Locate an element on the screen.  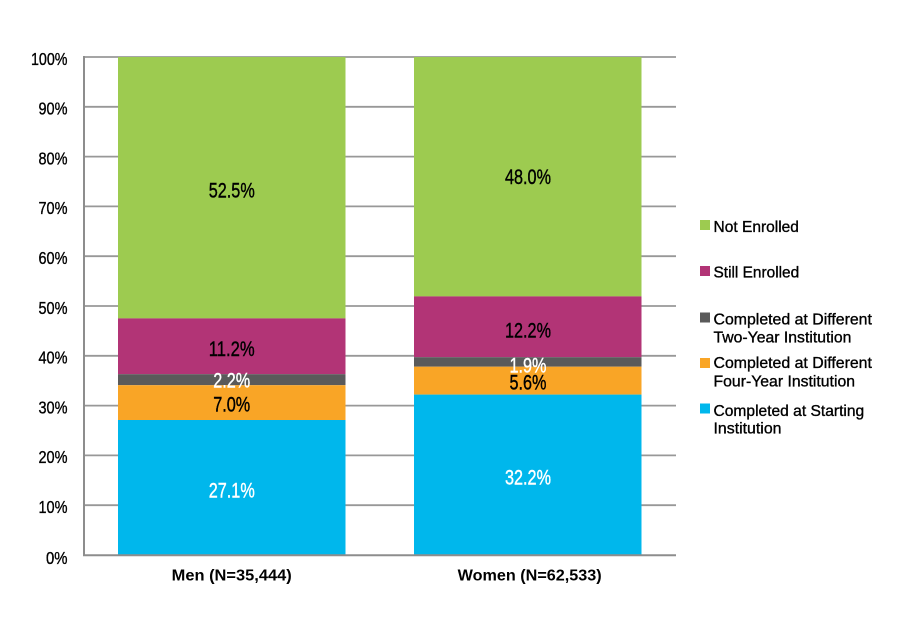
svg-text: 80% is located at coordinates (53, 158).